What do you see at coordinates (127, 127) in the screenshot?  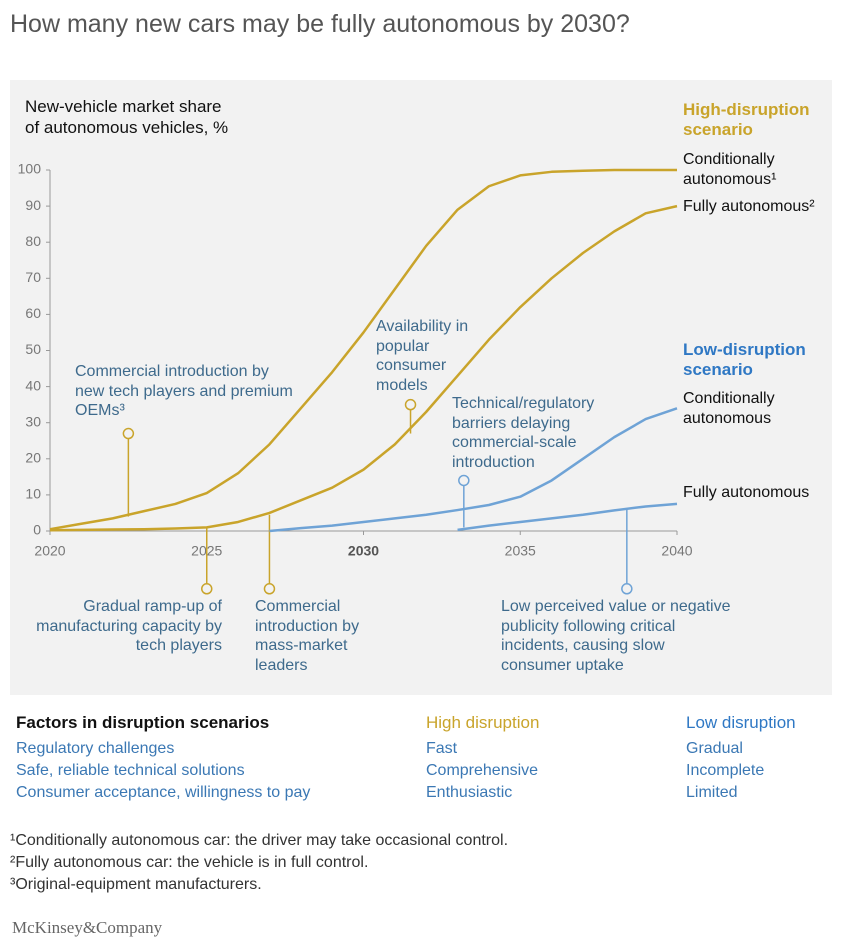 I see `y-axis-label-line: of autonomous vehicles, %` at bounding box center [127, 127].